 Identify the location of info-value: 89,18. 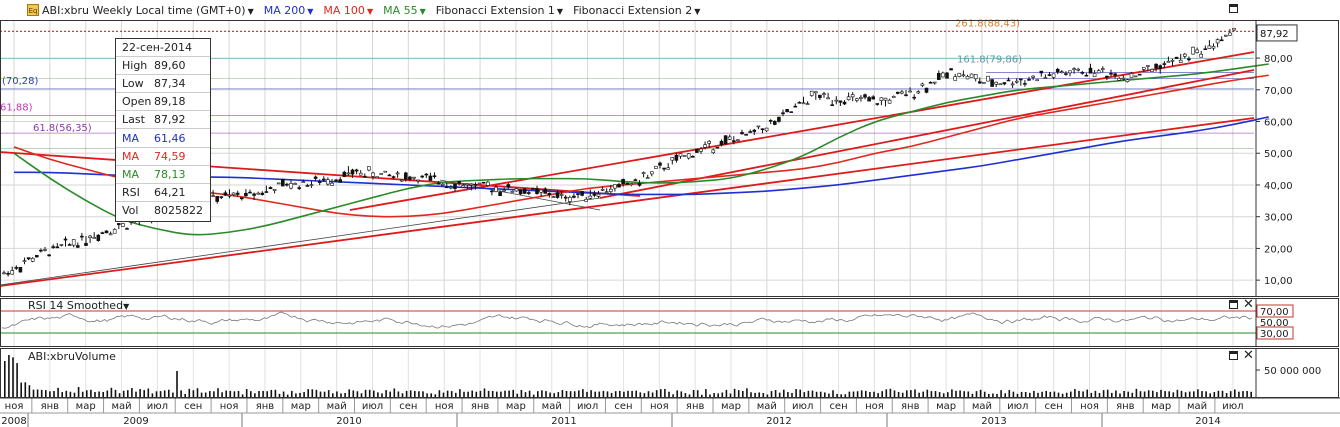
(170, 102).